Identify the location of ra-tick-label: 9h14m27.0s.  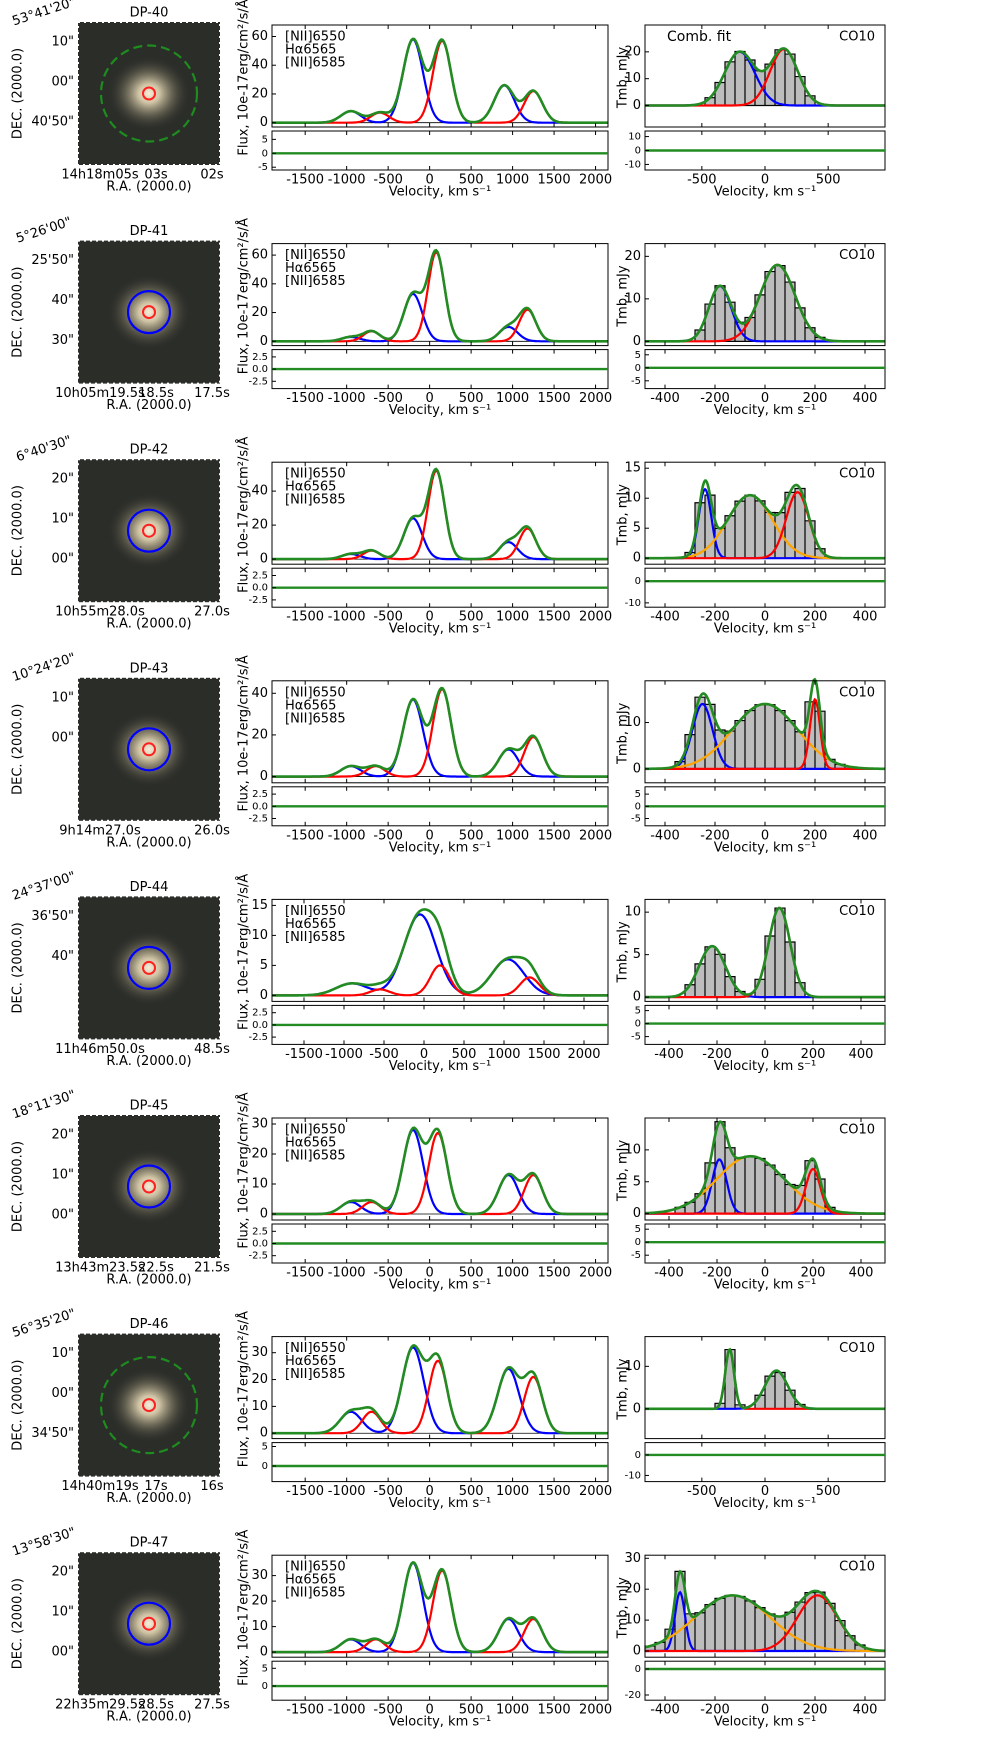
(100, 830).